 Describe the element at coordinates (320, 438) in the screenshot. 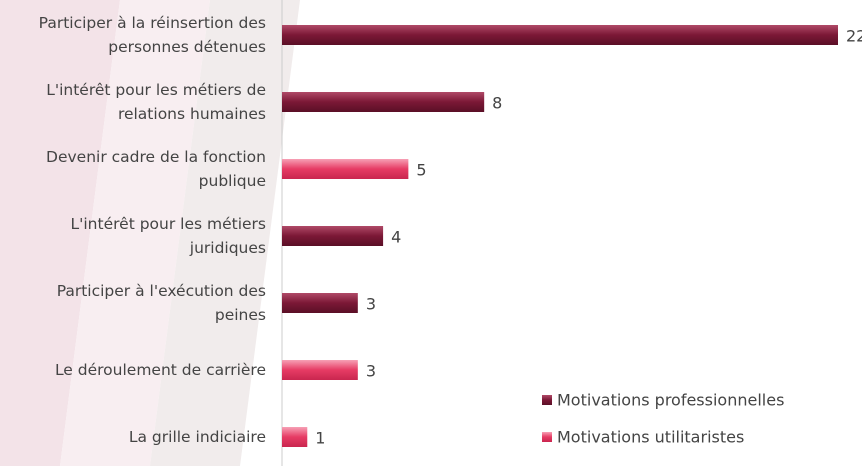

I see `value-label: 1` at that location.